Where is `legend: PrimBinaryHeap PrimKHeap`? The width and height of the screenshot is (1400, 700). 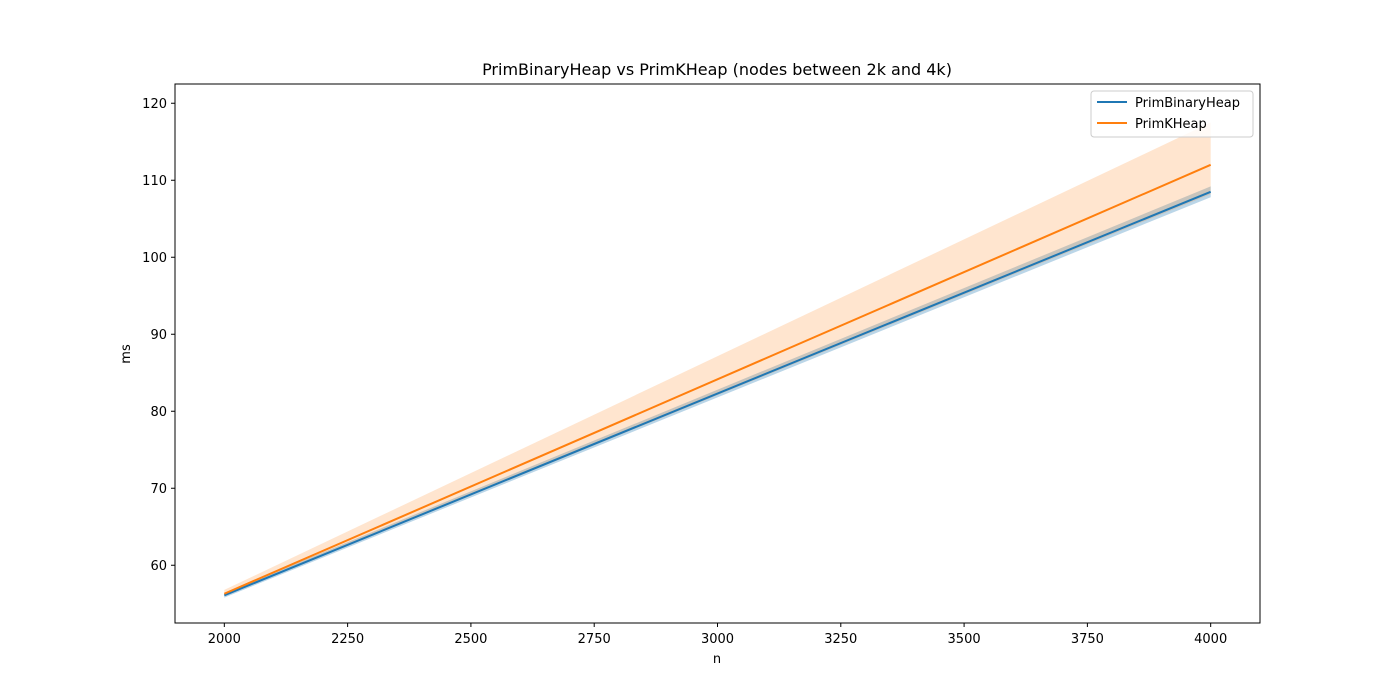 legend: PrimBinaryHeap PrimKHeap is located at coordinates (1172, 114).